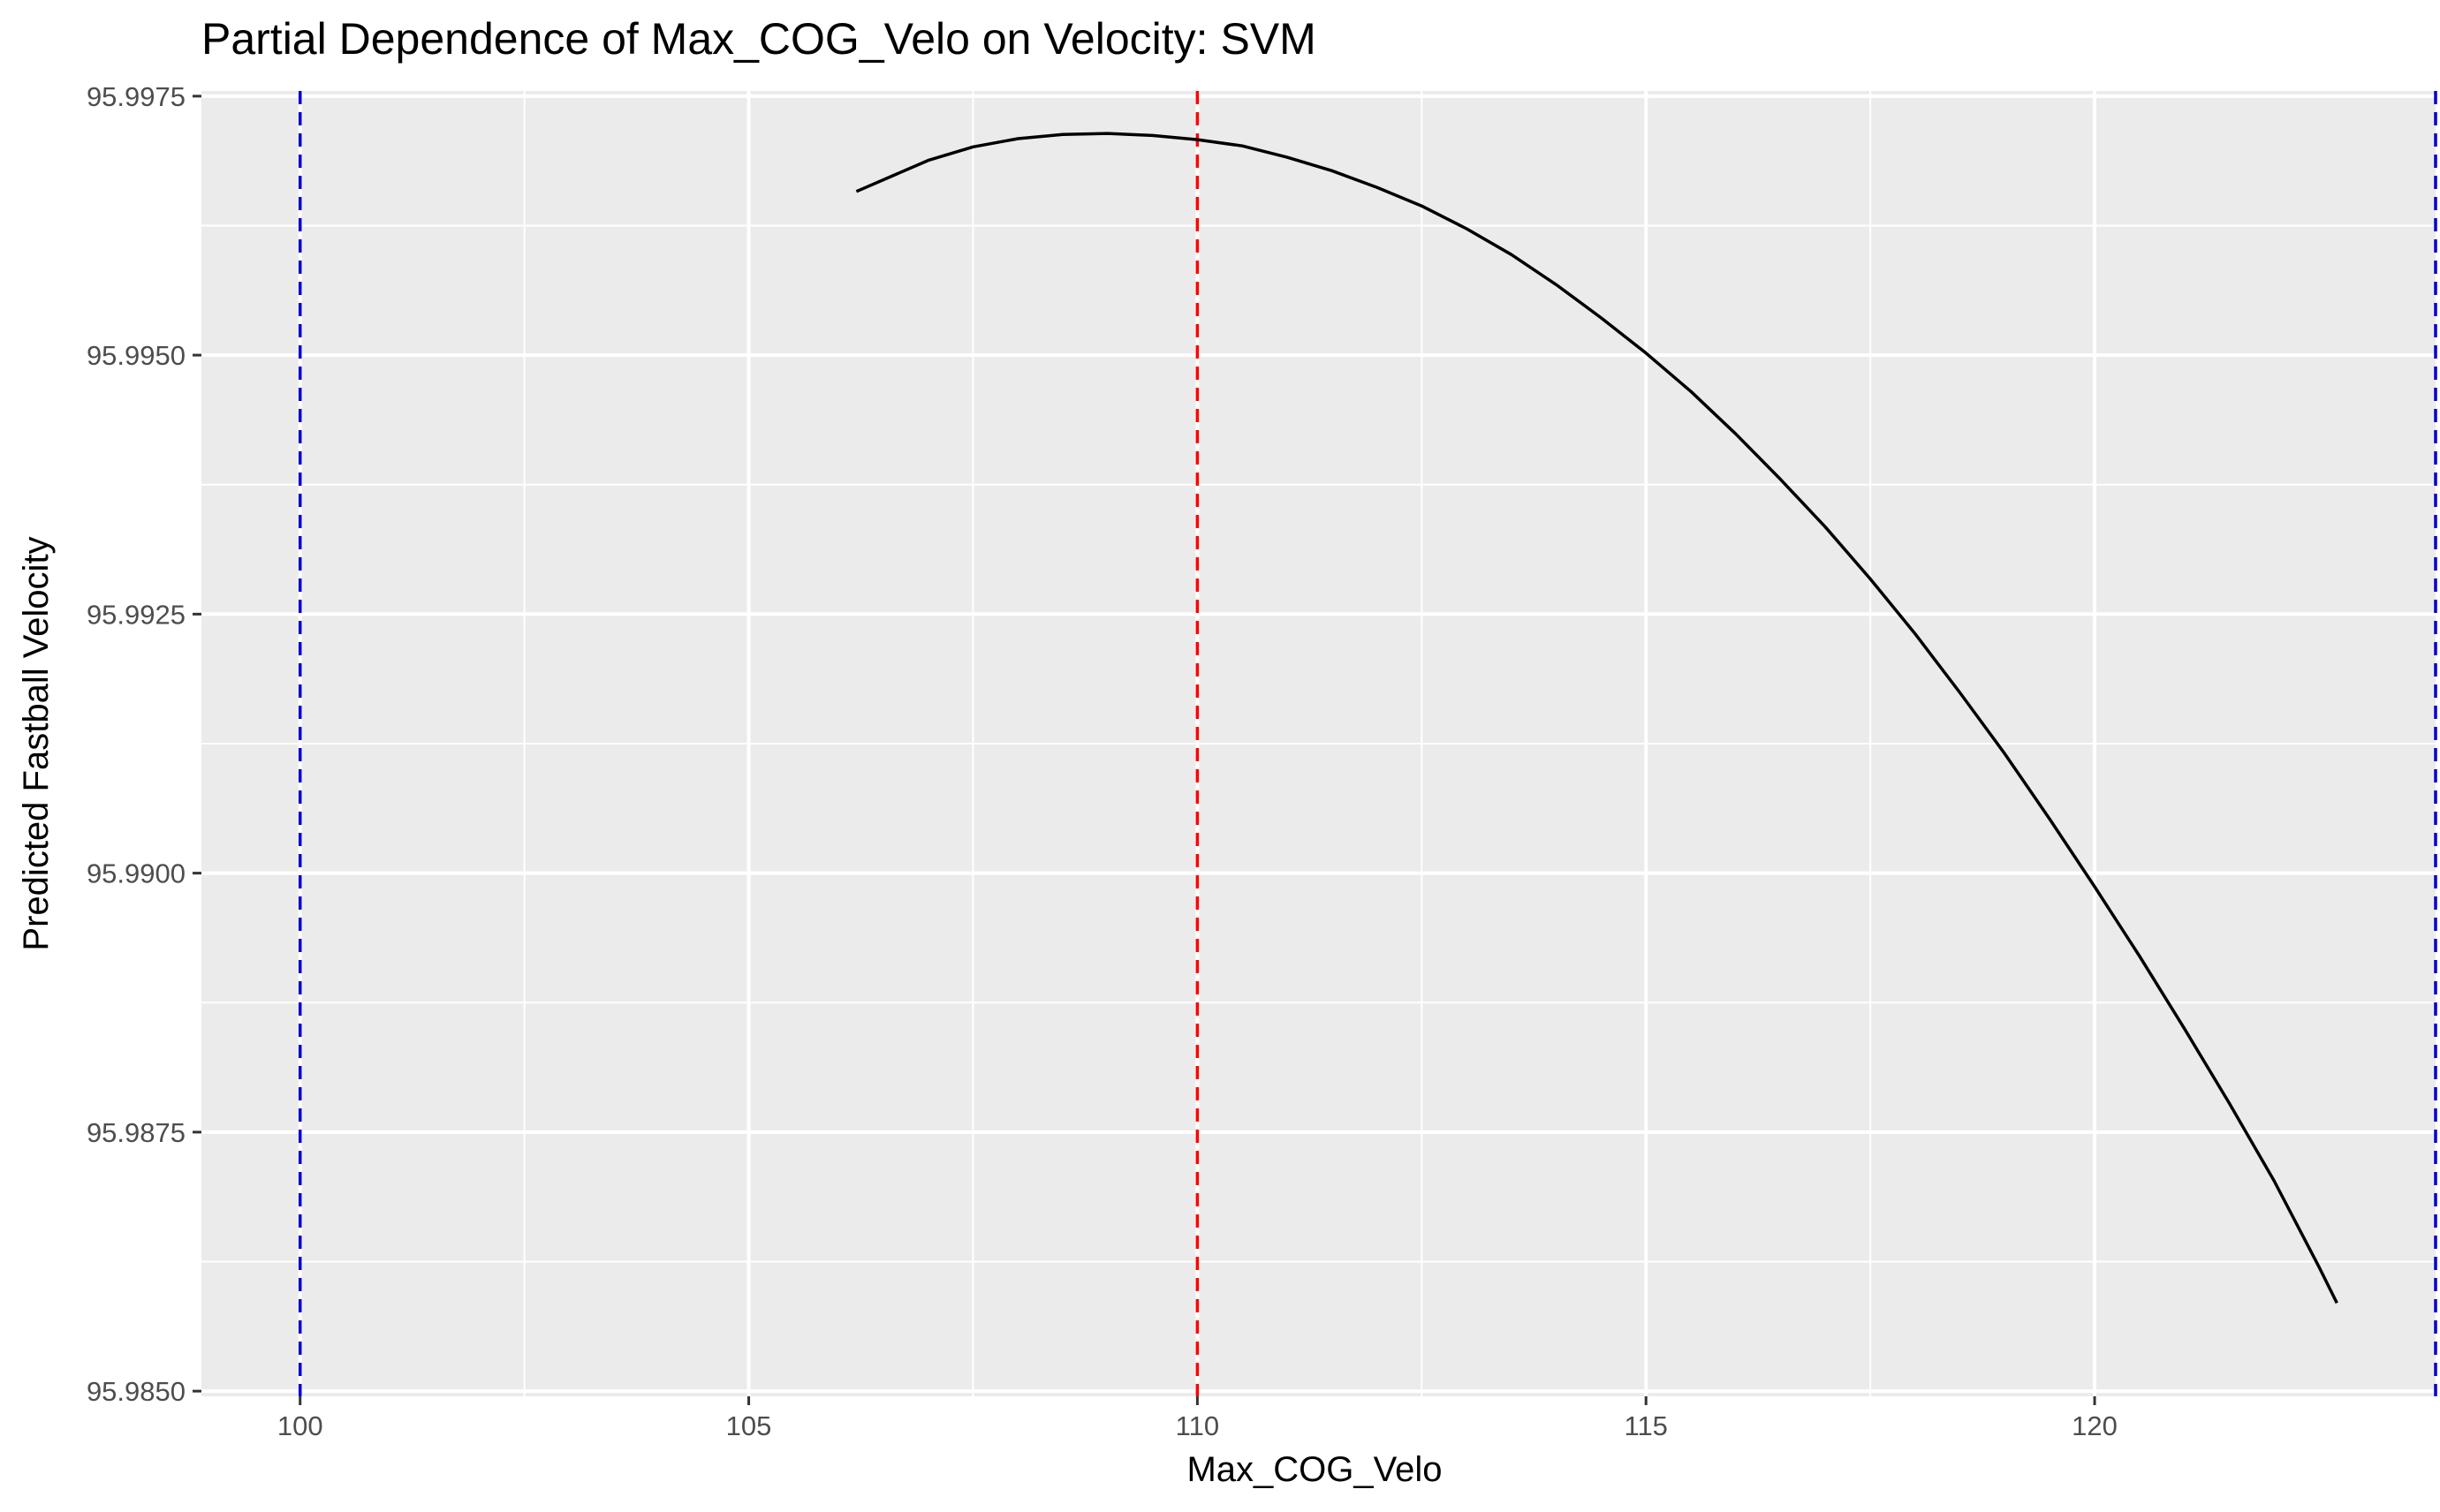 The image size is (2440, 1512). Describe the element at coordinates (136, 614) in the screenshot. I see `y-tick-label: 95.9925` at that location.